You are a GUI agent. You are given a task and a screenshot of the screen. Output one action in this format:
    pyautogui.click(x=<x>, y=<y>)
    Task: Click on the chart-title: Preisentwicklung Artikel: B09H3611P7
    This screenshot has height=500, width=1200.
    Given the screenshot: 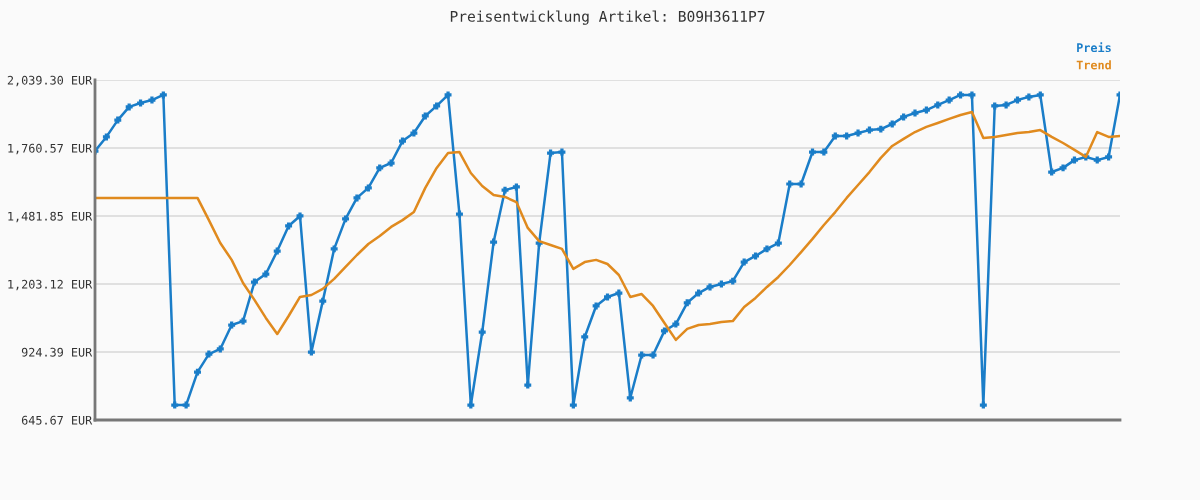 What is the action you would take?
    pyautogui.click(x=607, y=17)
    